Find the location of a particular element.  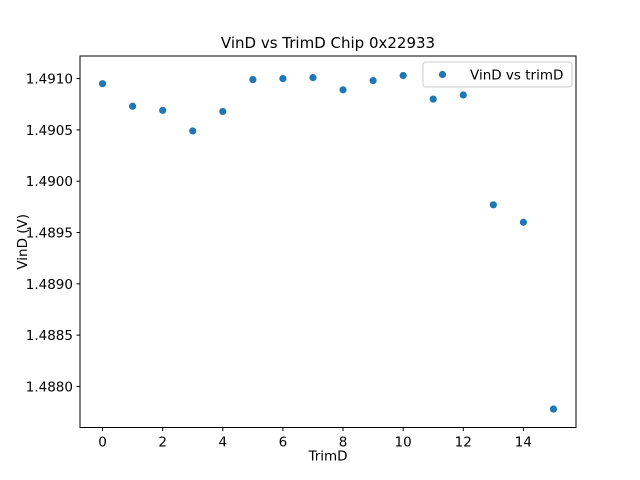

y-tick-label: 1.4905 is located at coordinates (49, 131).